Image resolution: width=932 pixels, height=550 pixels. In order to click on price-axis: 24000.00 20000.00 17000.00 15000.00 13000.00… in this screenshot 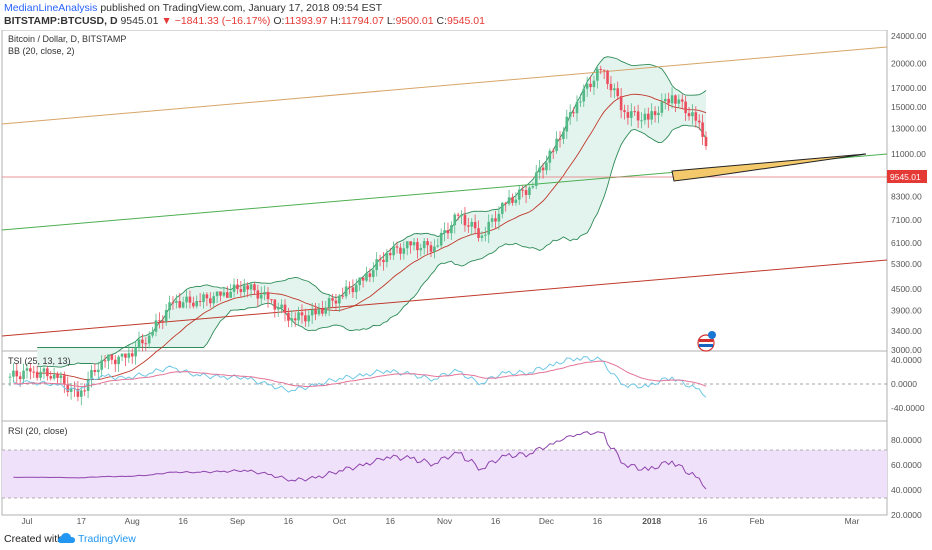, I will do `click(909, 193)`.